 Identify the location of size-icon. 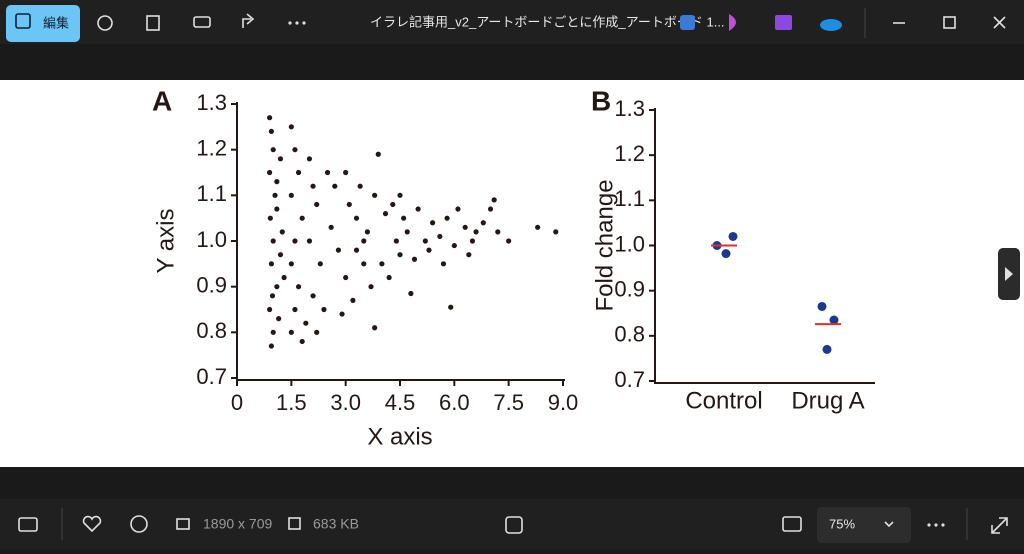
(294, 523).